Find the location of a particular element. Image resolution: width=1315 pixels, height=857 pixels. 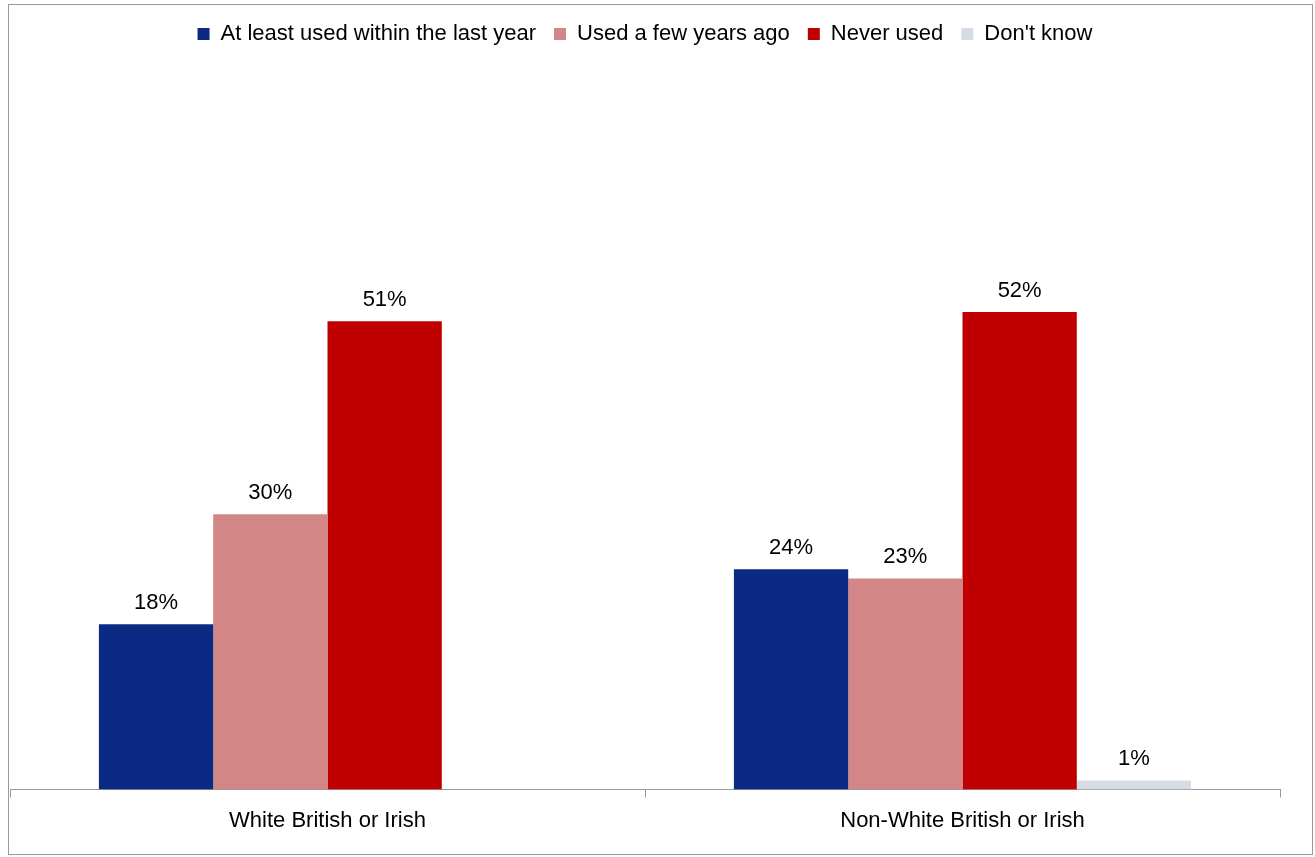

data-label: 24% is located at coordinates (791, 547).